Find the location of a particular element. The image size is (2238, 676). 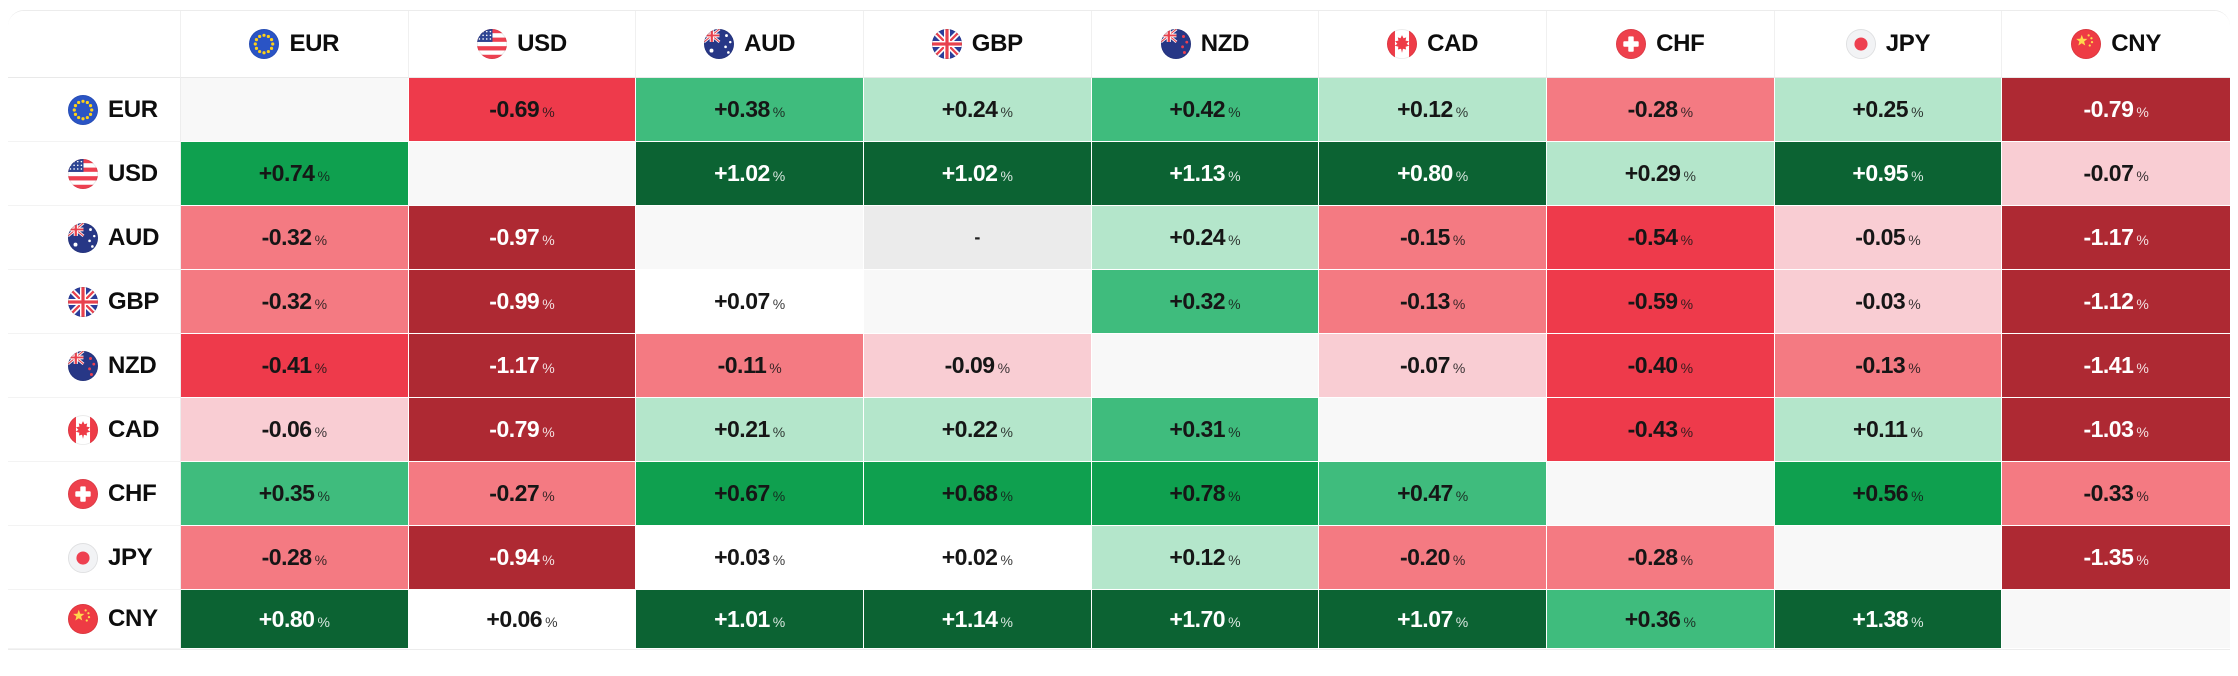

cell-chf-cad: +0.47% is located at coordinates (1433, 494).